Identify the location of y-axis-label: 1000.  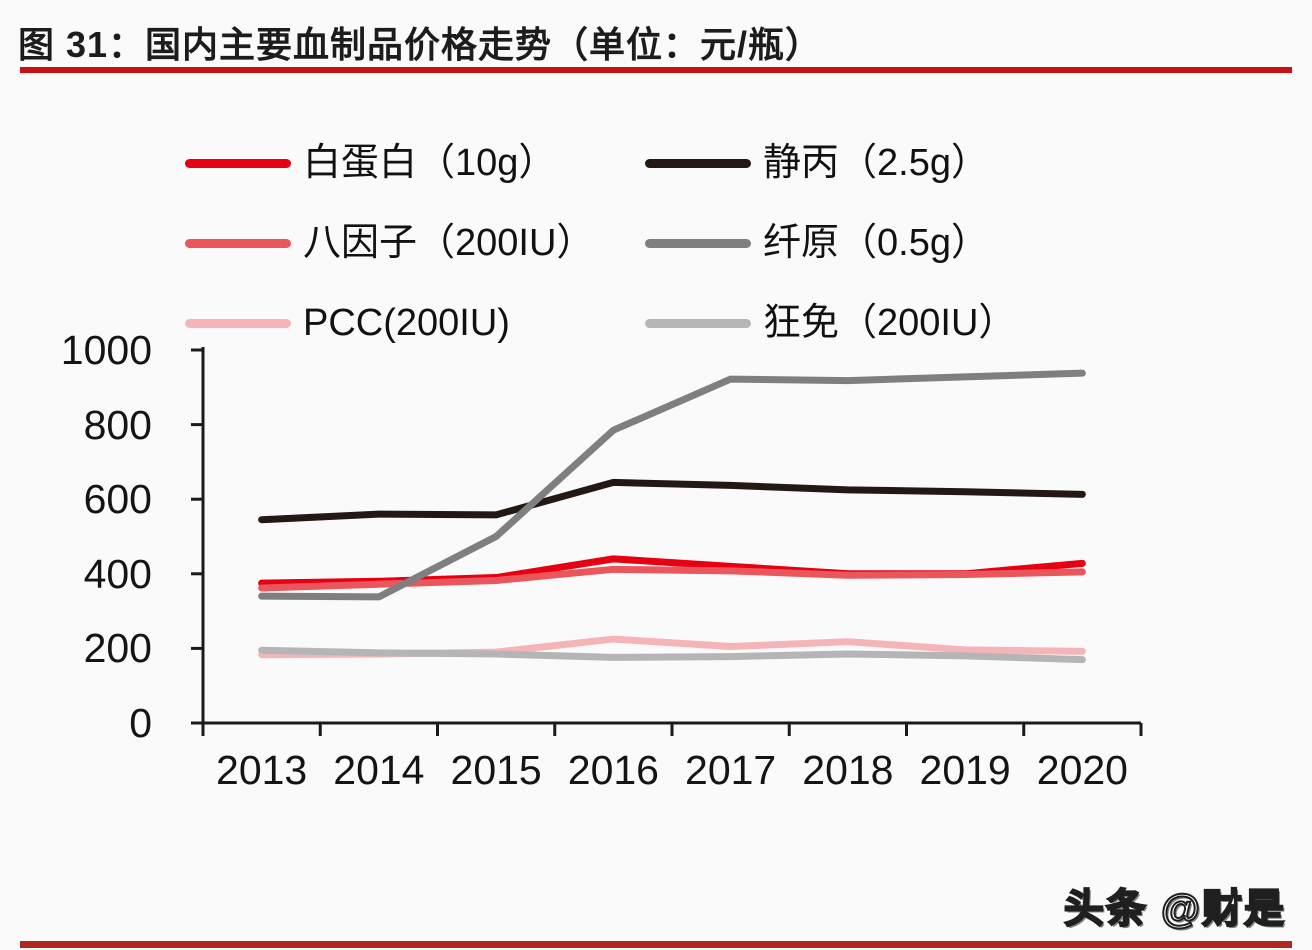
(106, 350).